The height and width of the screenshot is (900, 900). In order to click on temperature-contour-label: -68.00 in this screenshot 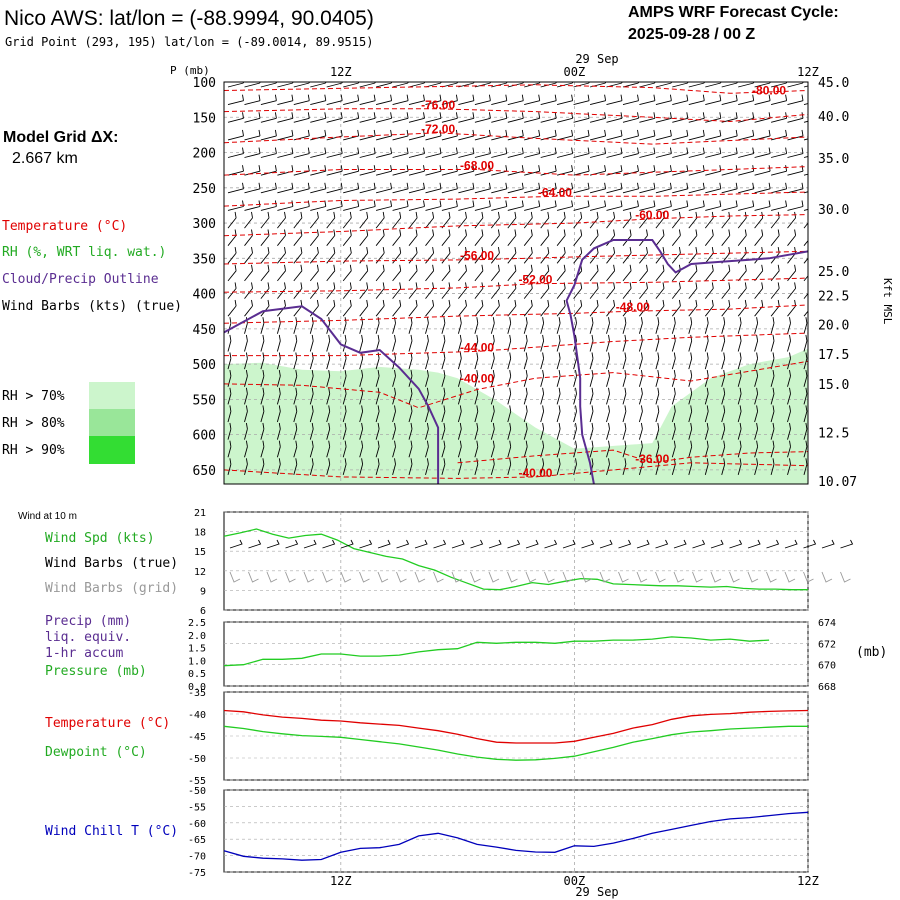, I will do `click(477, 165)`.